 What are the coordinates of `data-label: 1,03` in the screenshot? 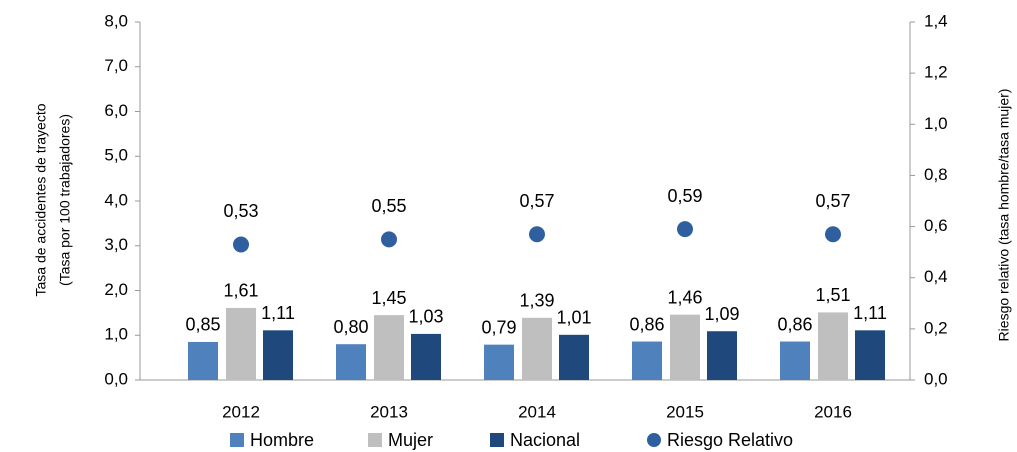 It's located at (425, 317).